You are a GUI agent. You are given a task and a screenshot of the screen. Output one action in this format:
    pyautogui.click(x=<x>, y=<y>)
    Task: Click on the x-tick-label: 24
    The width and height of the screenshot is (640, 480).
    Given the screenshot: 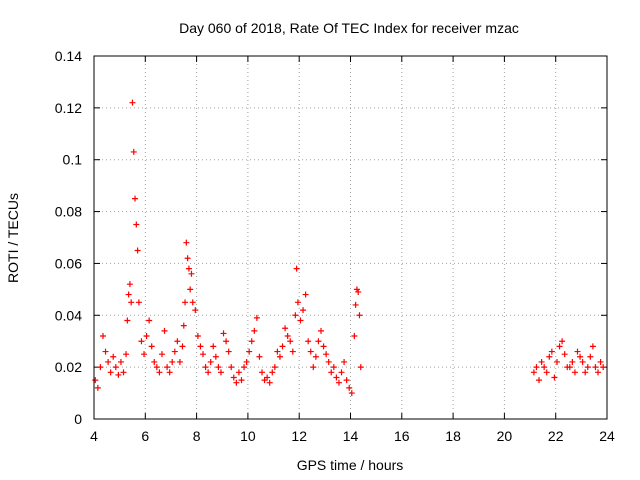 What is the action you would take?
    pyautogui.click(x=607, y=436)
    